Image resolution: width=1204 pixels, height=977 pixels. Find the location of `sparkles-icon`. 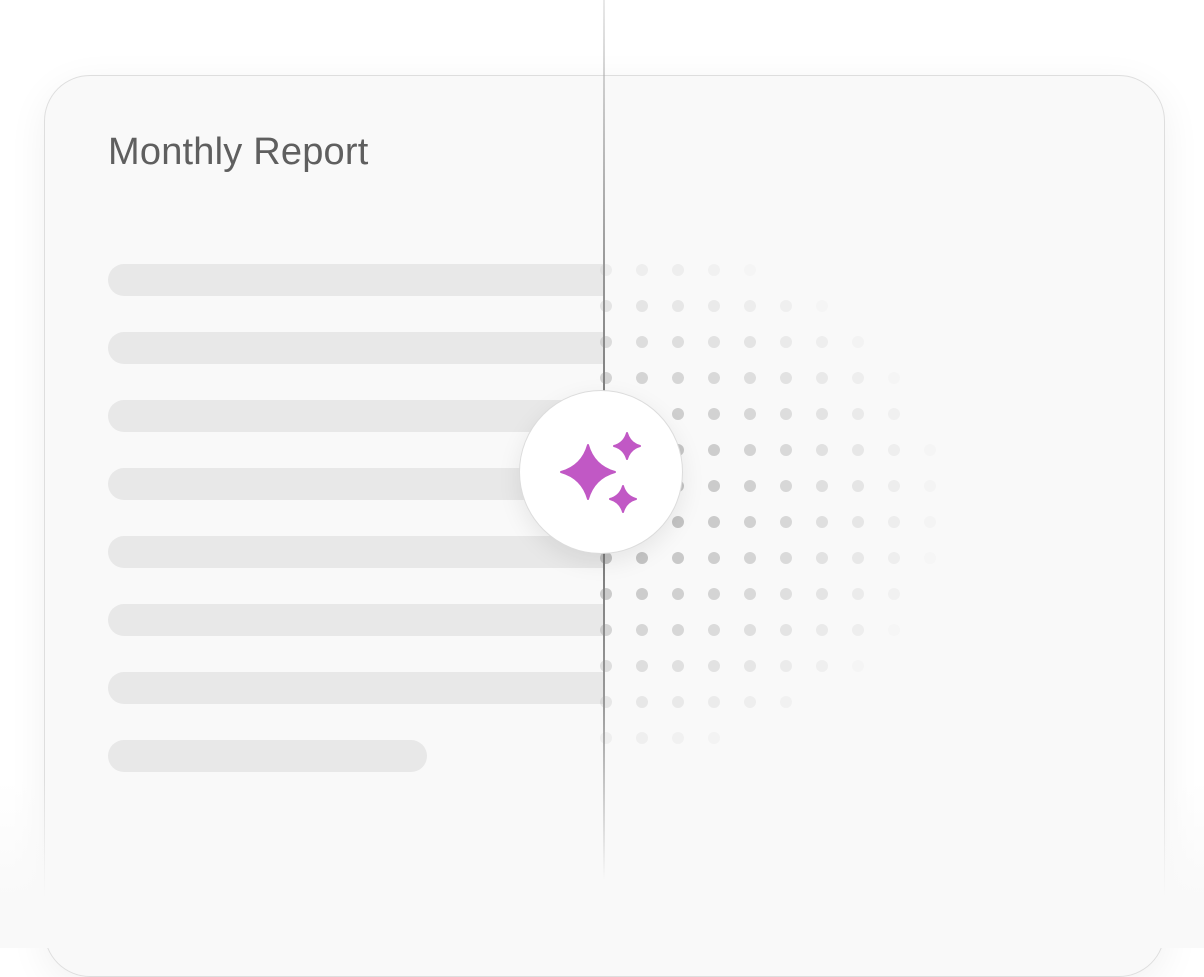

sparkles-icon is located at coordinates (600, 472).